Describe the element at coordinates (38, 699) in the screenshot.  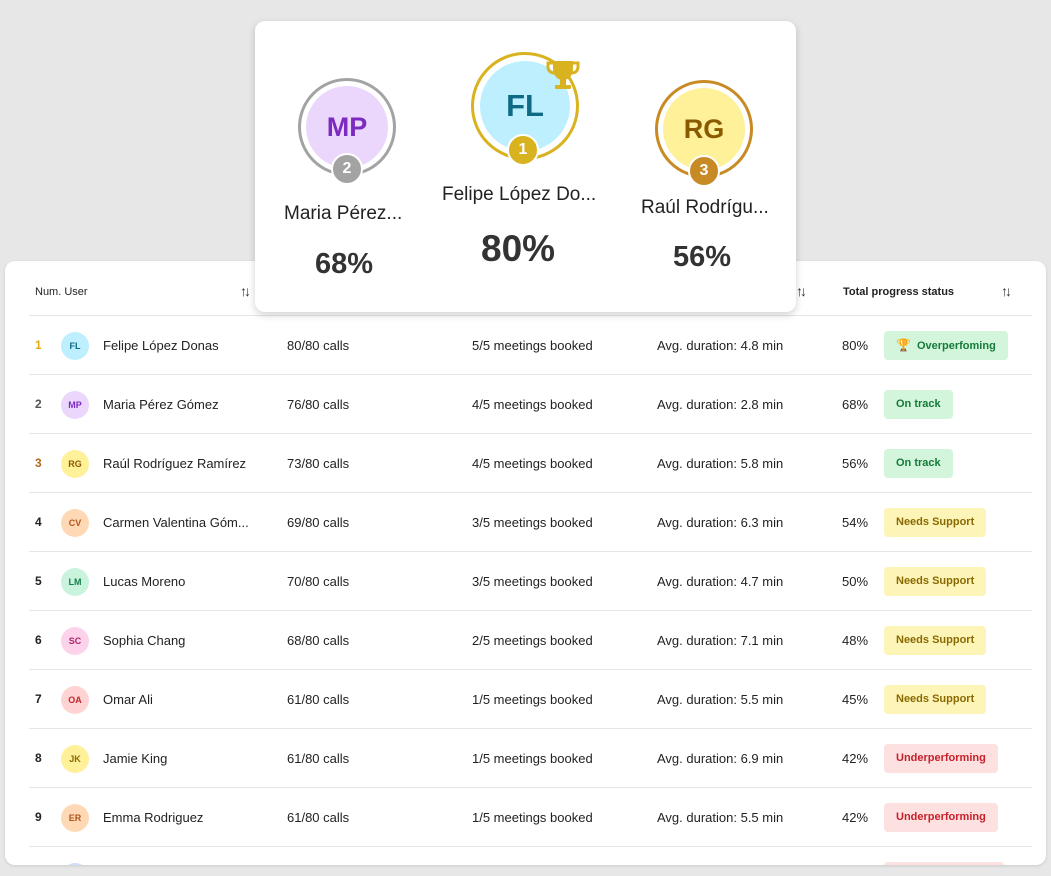
I see `row-rank: 7` at that location.